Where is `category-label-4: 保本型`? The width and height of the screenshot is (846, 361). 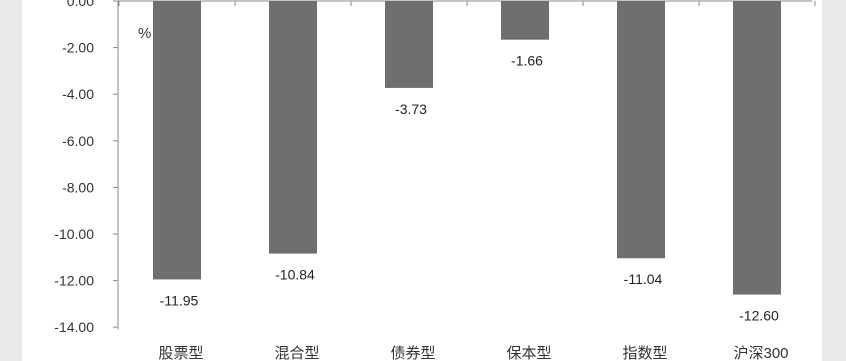 category-label-4: 保本型 is located at coordinates (528, 353).